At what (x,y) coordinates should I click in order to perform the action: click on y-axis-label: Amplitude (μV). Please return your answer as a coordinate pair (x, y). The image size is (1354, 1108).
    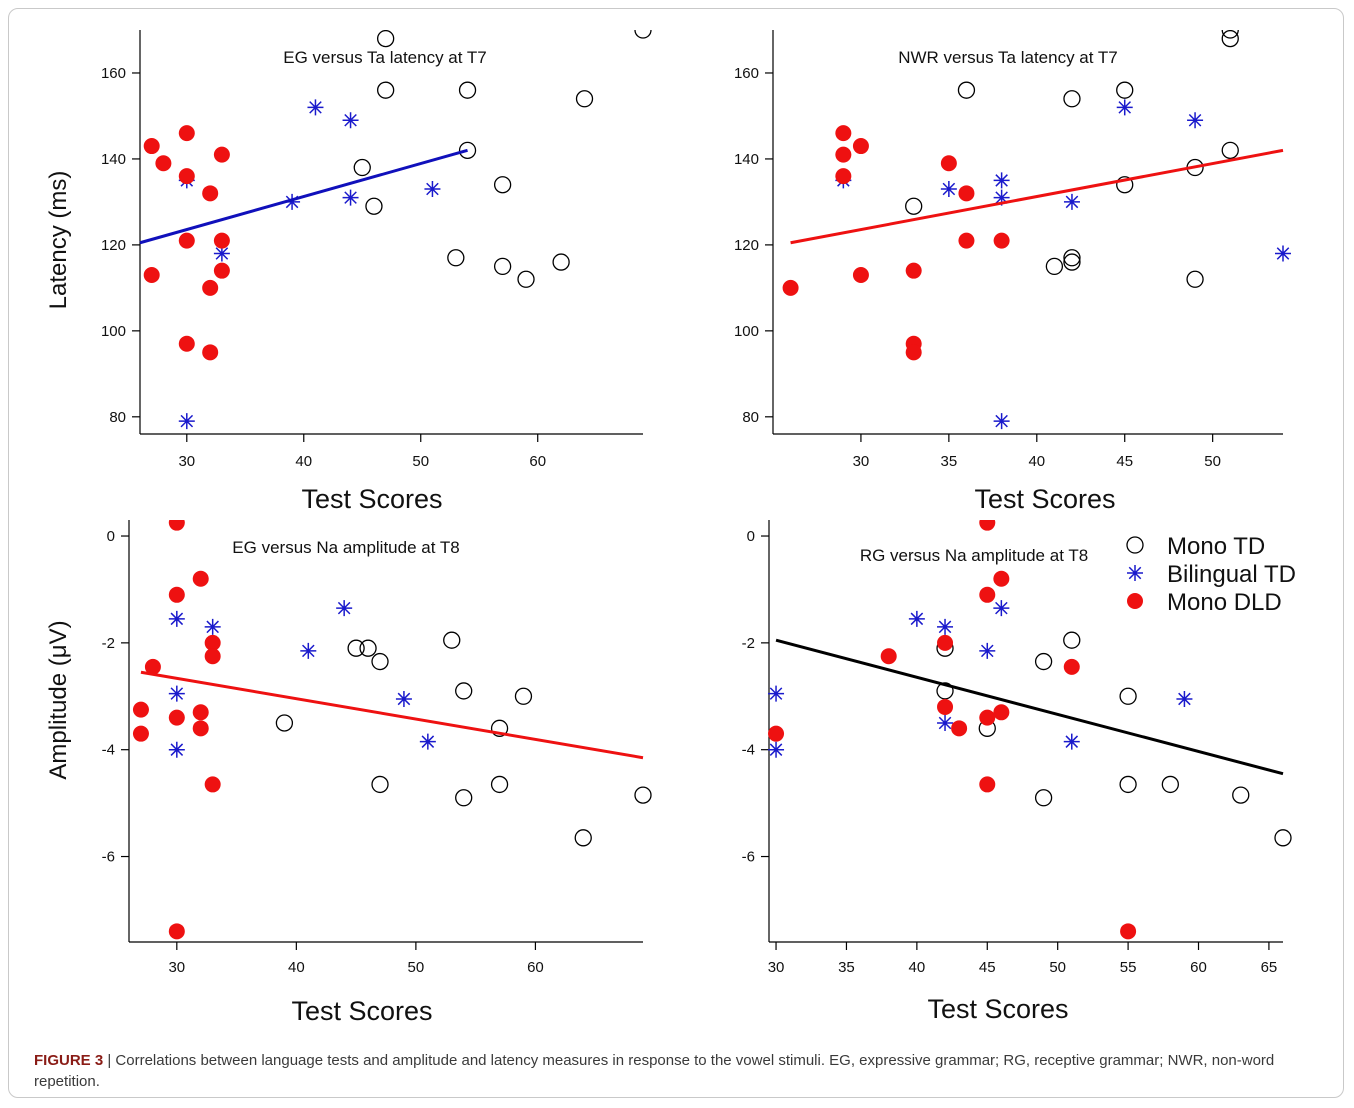
    Looking at the image, I should click on (58, 699).